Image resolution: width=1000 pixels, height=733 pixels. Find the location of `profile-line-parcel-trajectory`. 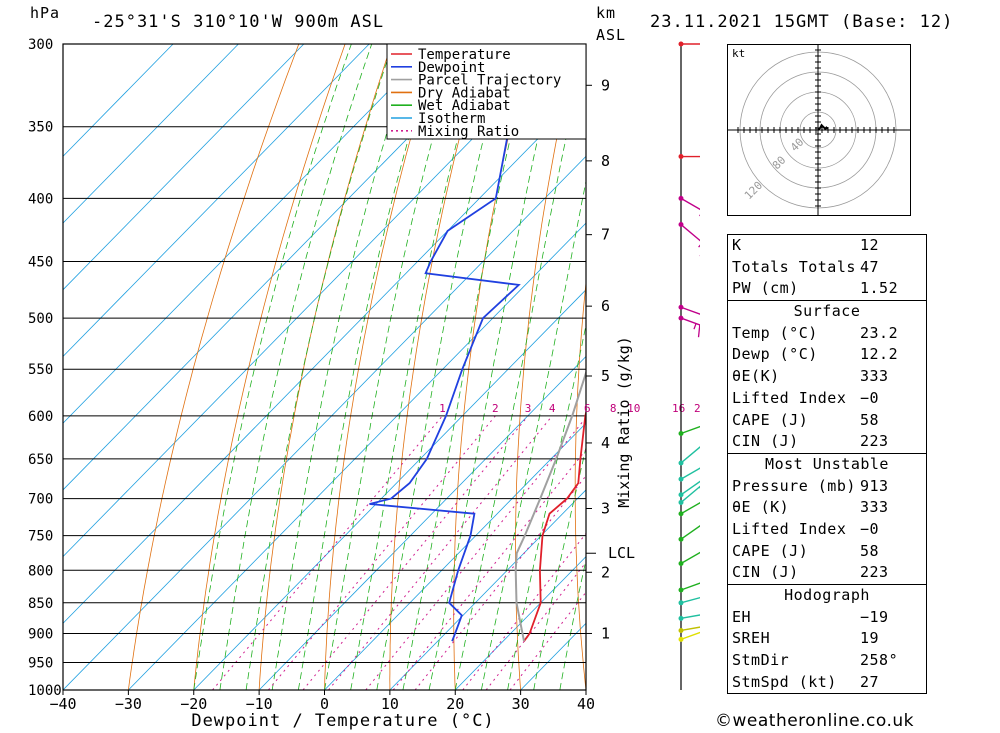

profile-line-parcel-trajectory is located at coordinates (550, 505).